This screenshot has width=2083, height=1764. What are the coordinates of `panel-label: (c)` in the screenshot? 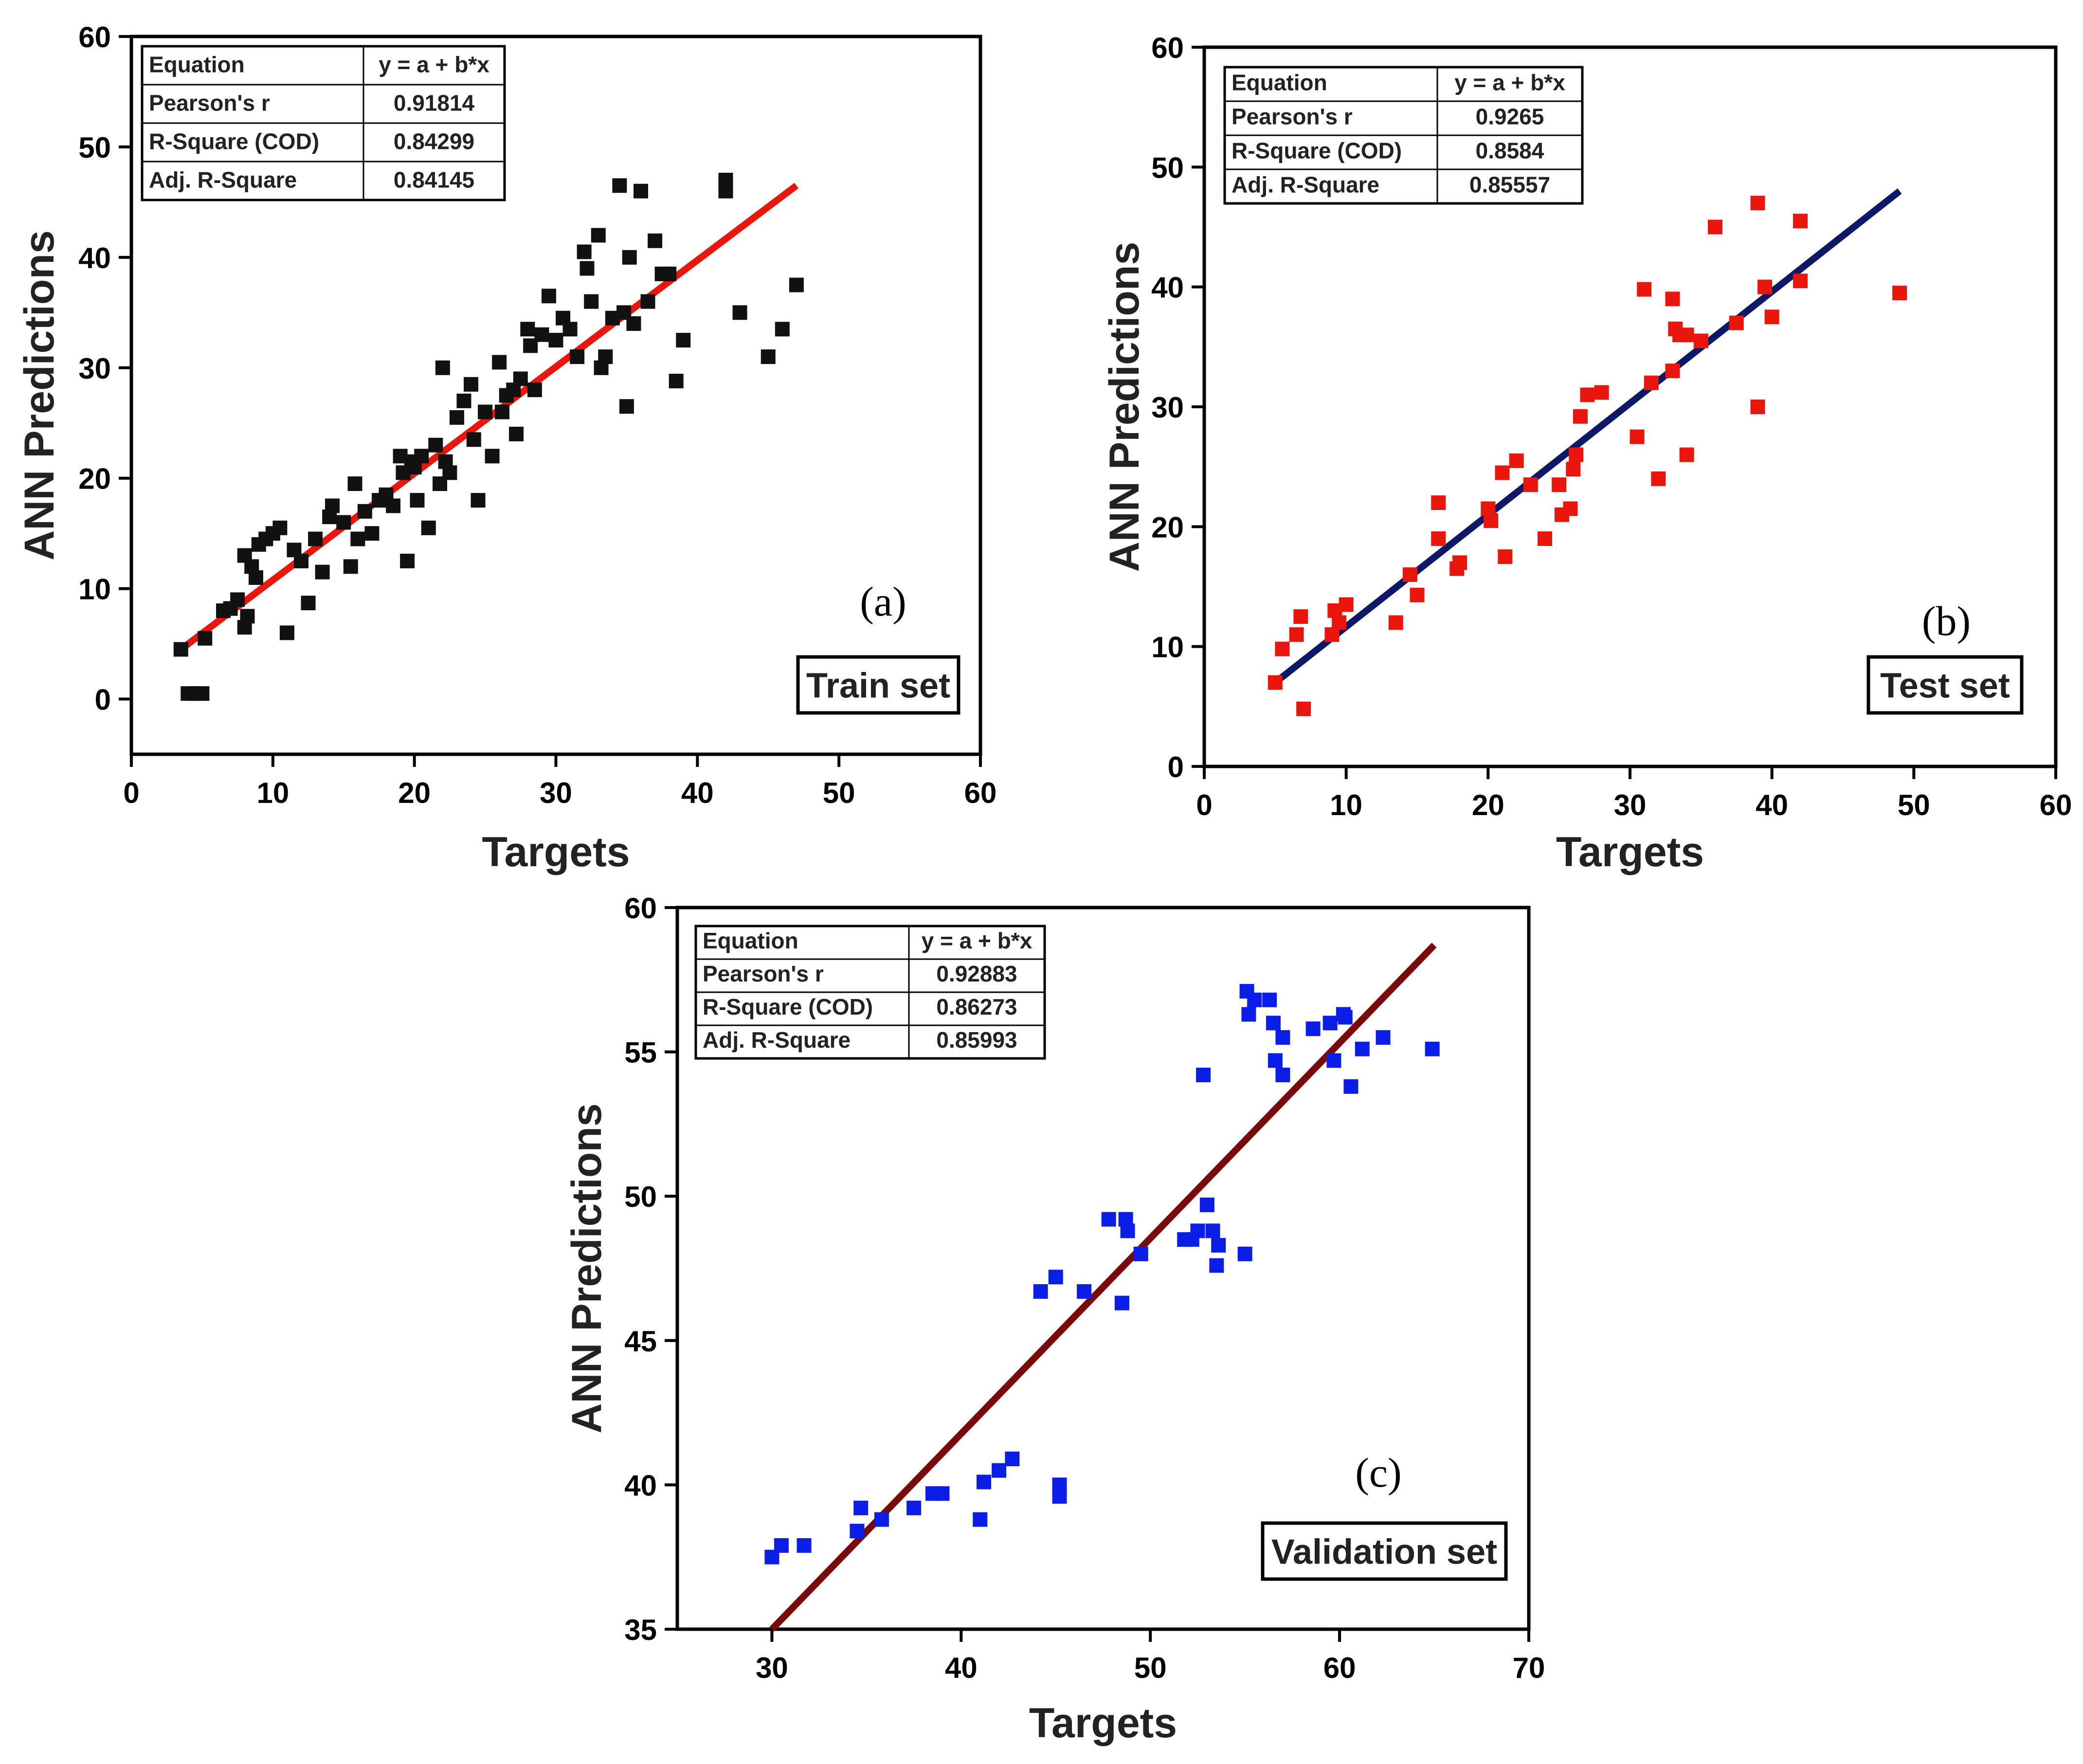 It's located at (1378, 1472).